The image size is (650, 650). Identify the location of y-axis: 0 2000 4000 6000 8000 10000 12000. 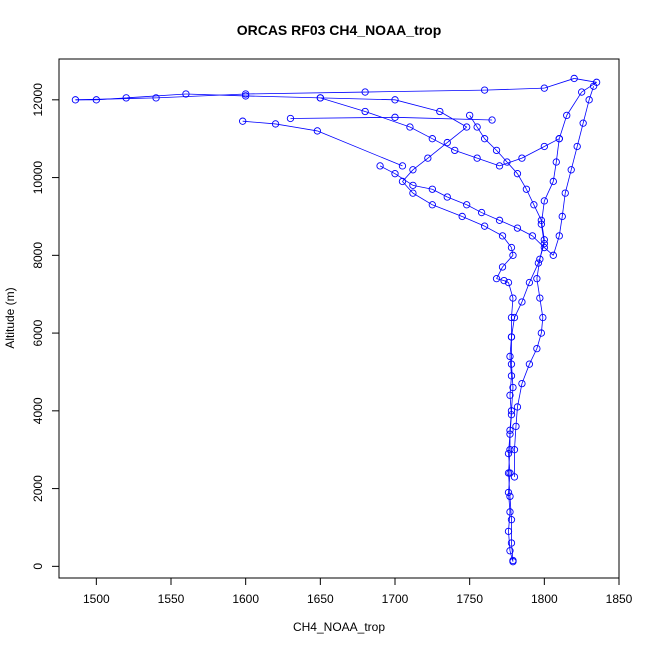
(45, 326).